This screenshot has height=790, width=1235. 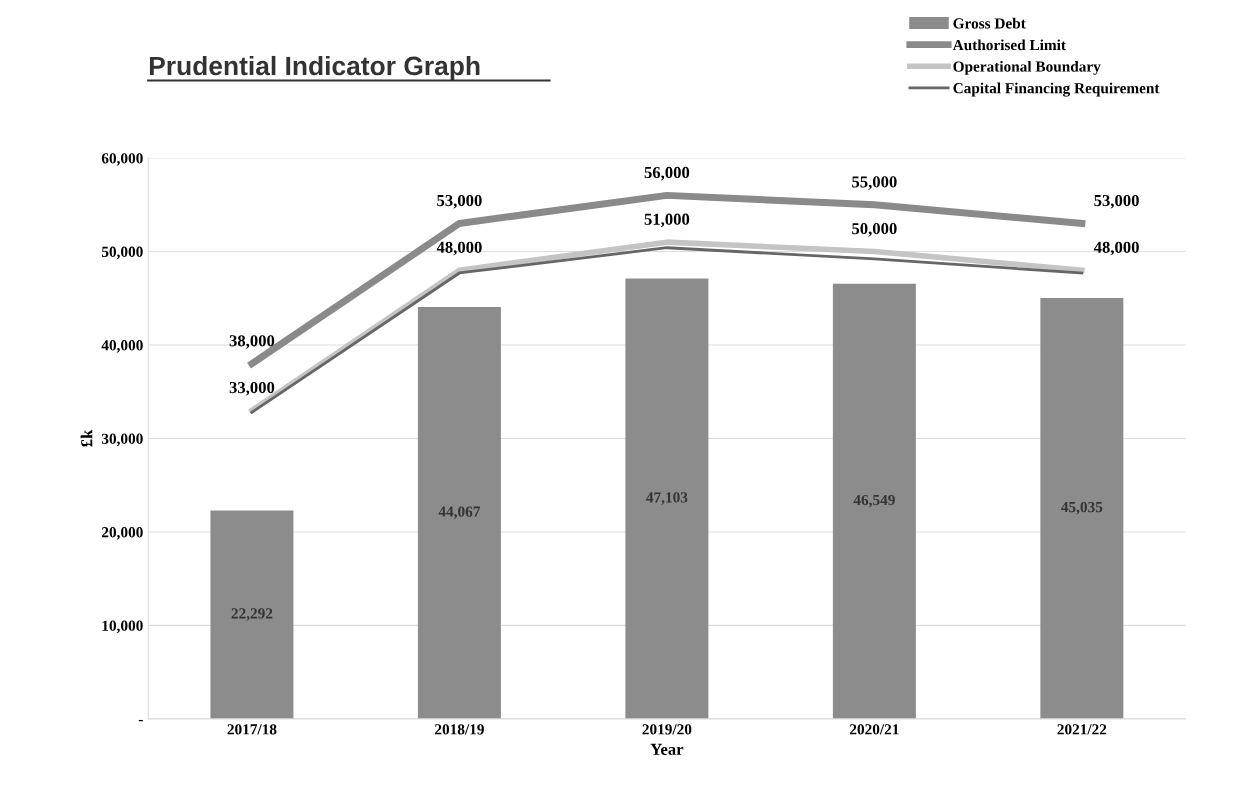 What do you see at coordinates (140, 720) in the screenshot?
I see `y-tick-label: -` at bounding box center [140, 720].